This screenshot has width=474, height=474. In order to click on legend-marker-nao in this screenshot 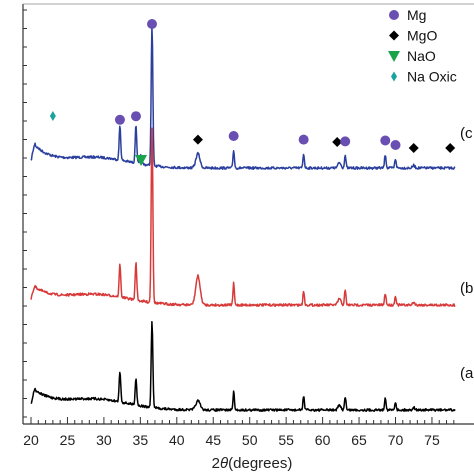, I will do `click(394, 56)`.